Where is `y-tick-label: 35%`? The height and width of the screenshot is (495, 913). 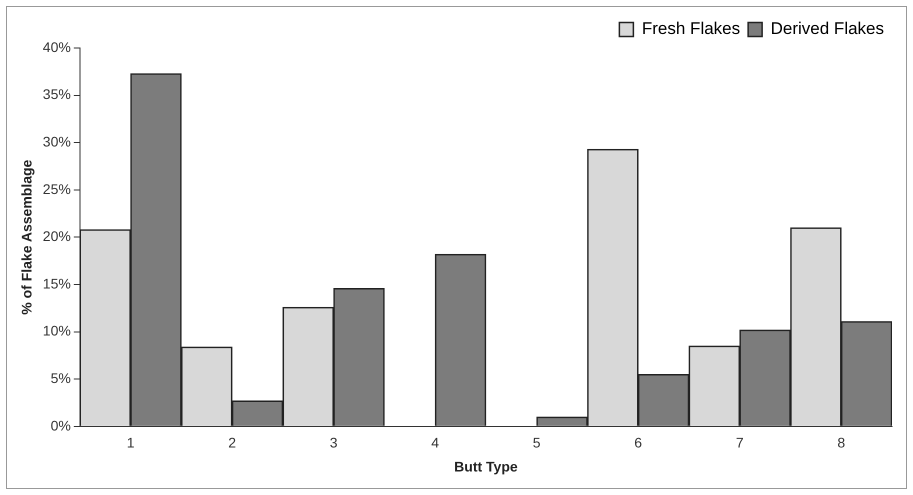 y-tick-label: 35% is located at coordinates (56, 94).